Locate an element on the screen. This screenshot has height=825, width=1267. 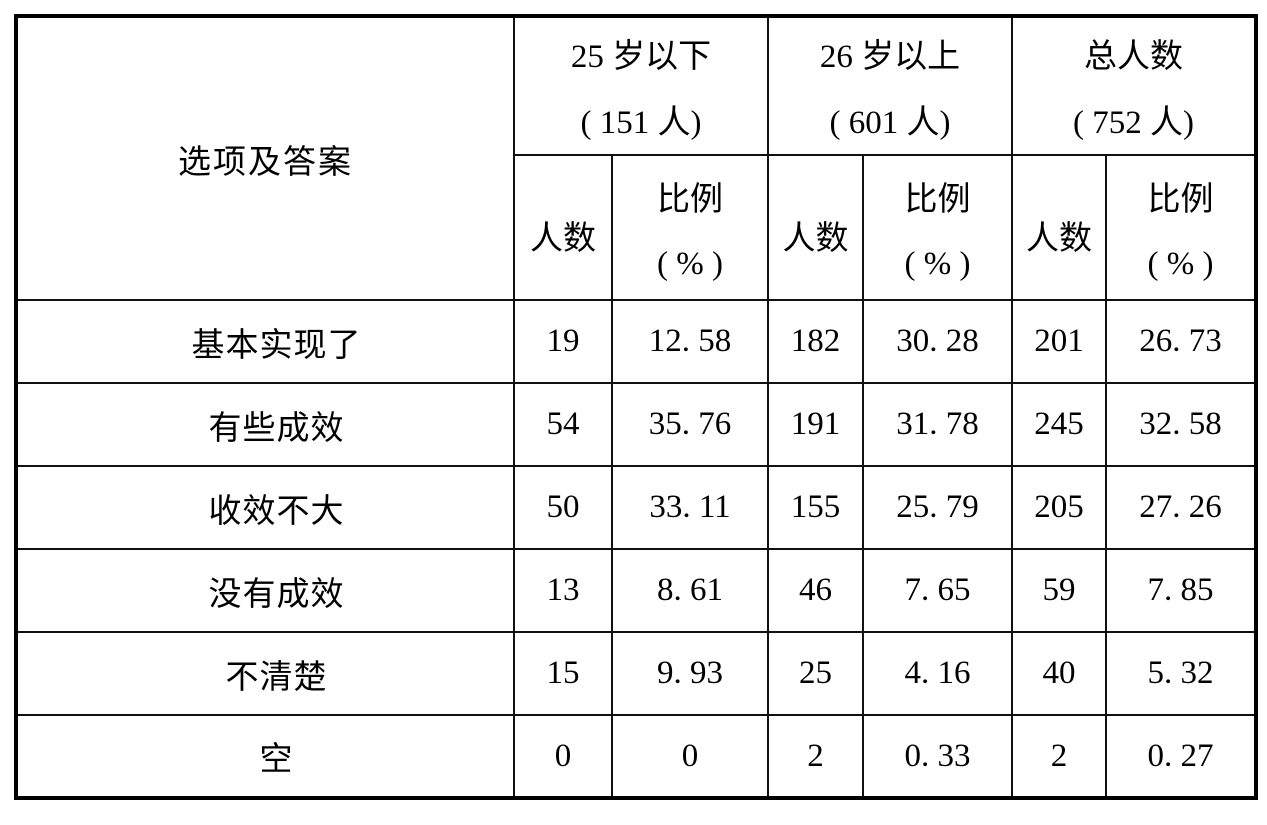
group-subtitle: ( 752 人) is located at coordinates (1133, 123).